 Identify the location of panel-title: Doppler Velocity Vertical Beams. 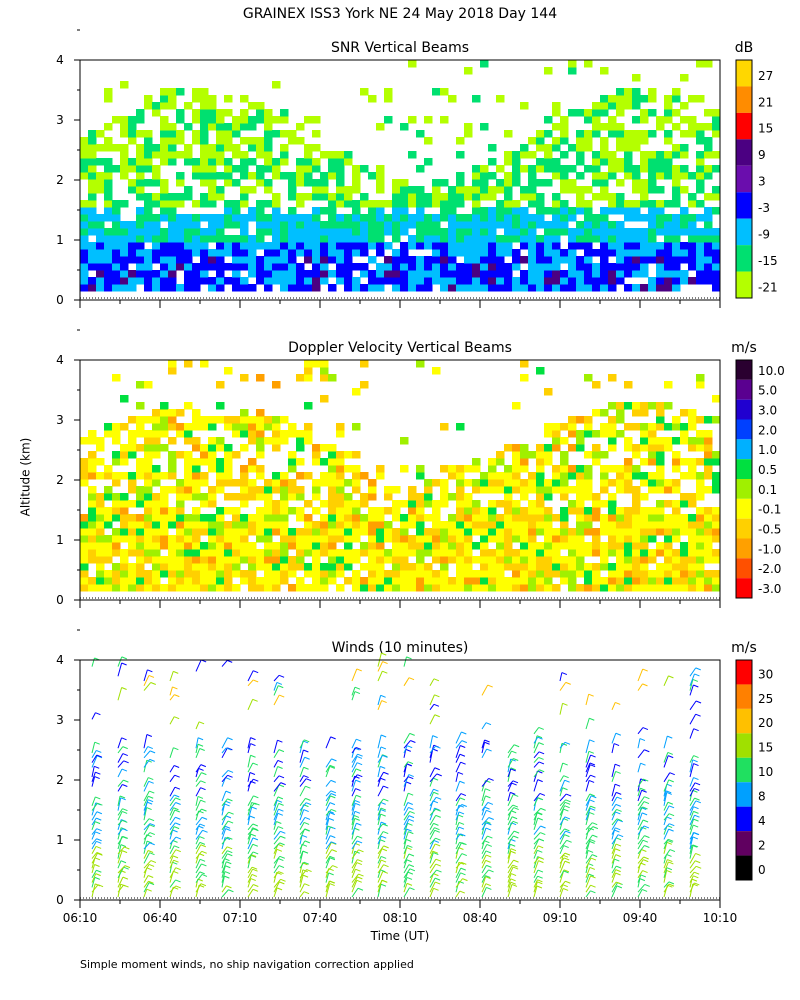
(400, 348).